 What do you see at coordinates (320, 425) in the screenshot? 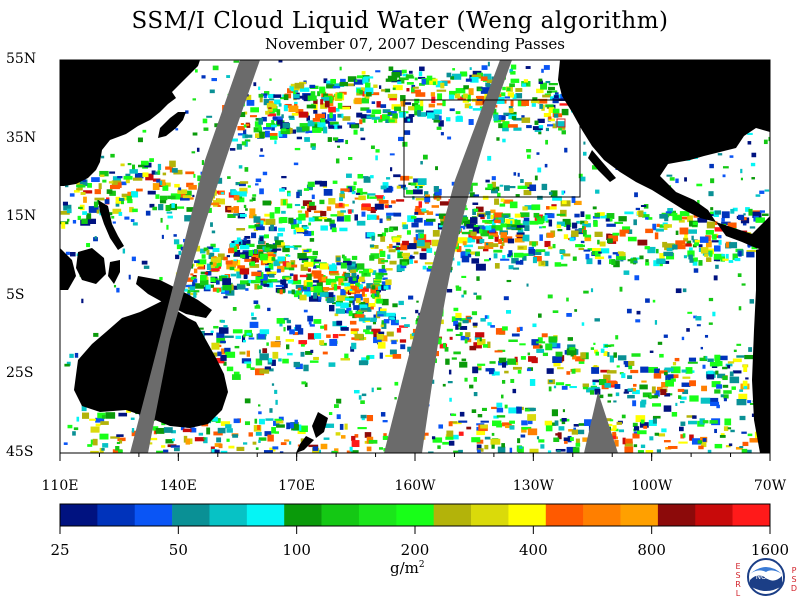
I see `new-zealand-north` at bounding box center [320, 425].